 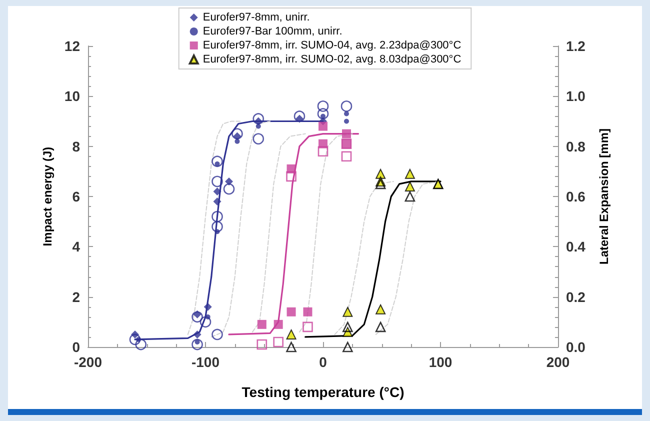 What do you see at coordinates (323, 362) in the screenshot?
I see `x-tick-label: 0` at bounding box center [323, 362].